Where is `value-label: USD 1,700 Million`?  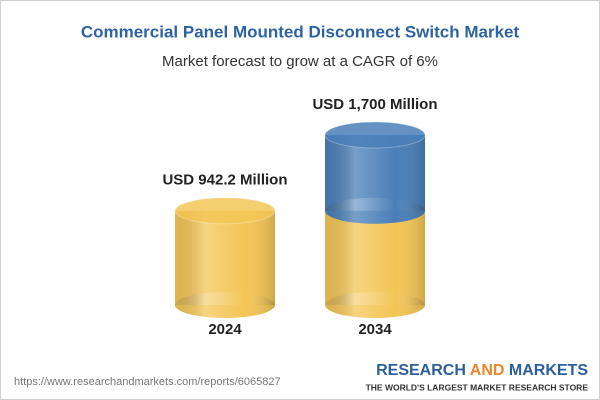 value-label: USD 1,700 Million is located at coordinates (374, 104).